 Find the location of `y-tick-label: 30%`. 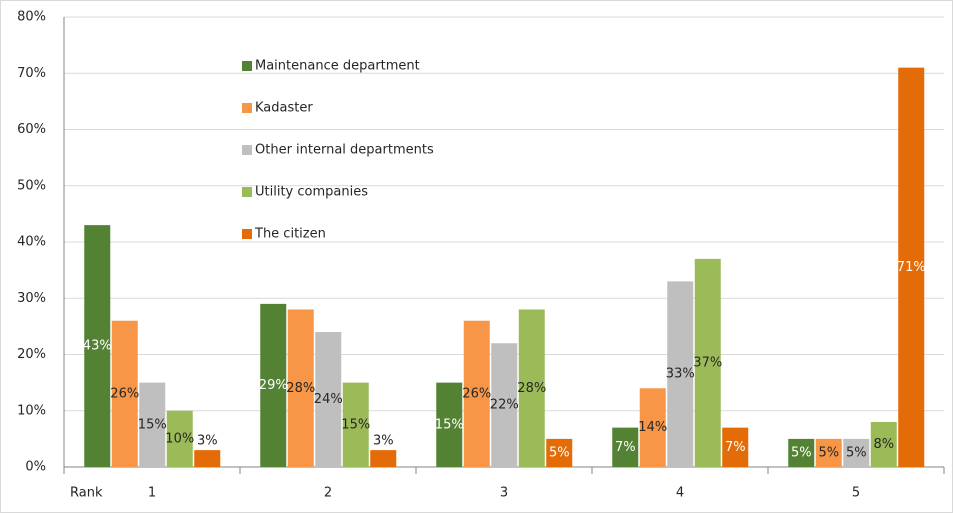

y-tick-label: 30% is located at coordinates (31, 298).